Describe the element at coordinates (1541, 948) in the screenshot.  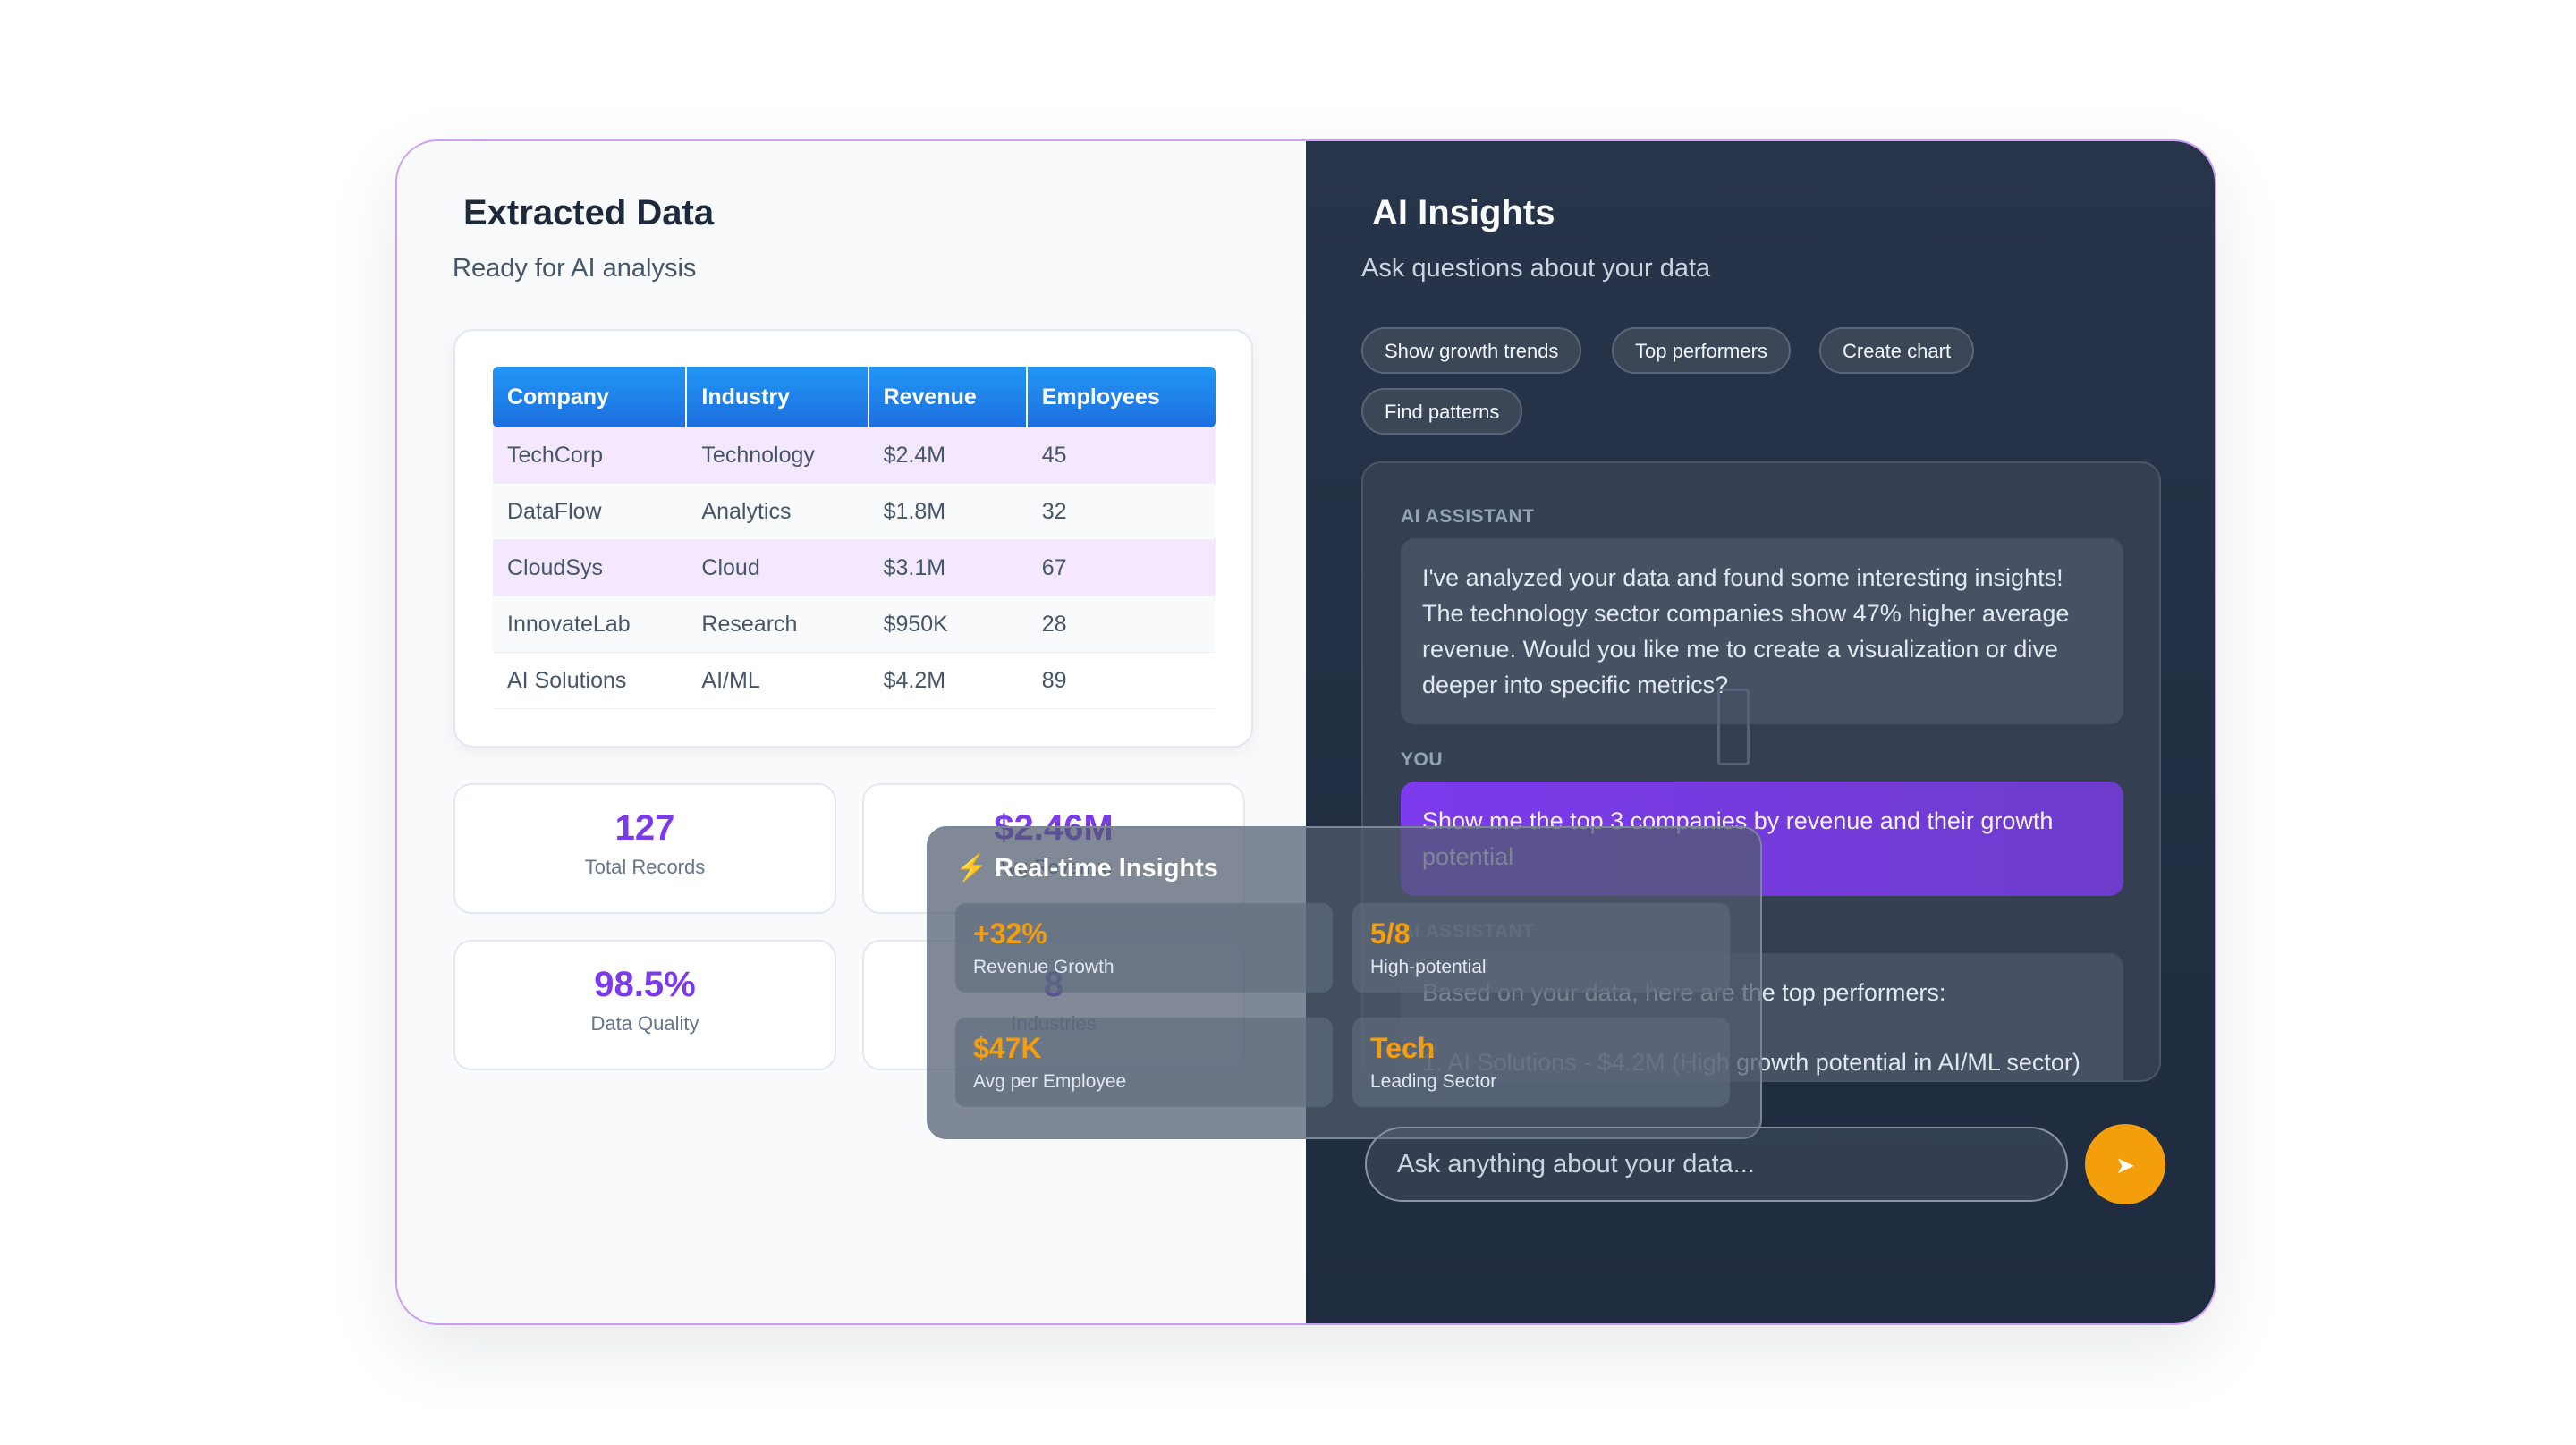
I see `insight-card-high-potential: 5/8 High-potential` at that location.